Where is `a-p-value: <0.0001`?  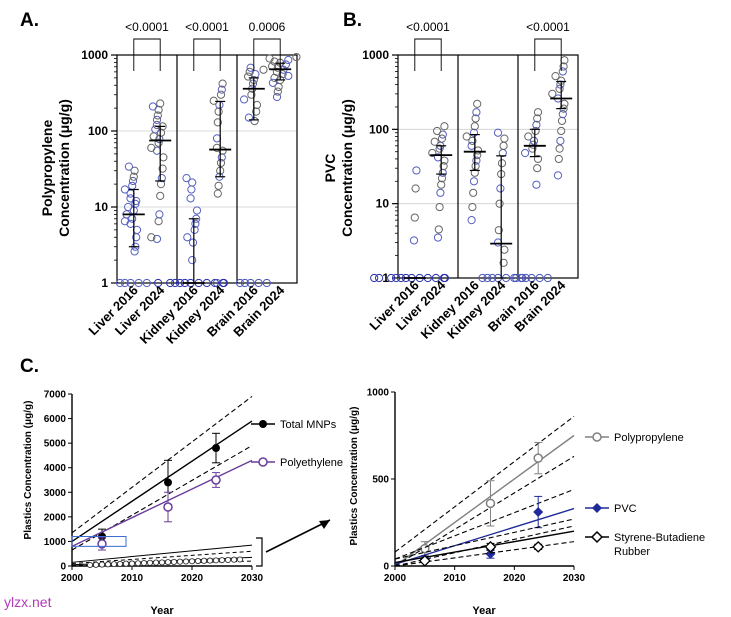
a-p-value: <0.0001 is located at coordinates (207, 27).